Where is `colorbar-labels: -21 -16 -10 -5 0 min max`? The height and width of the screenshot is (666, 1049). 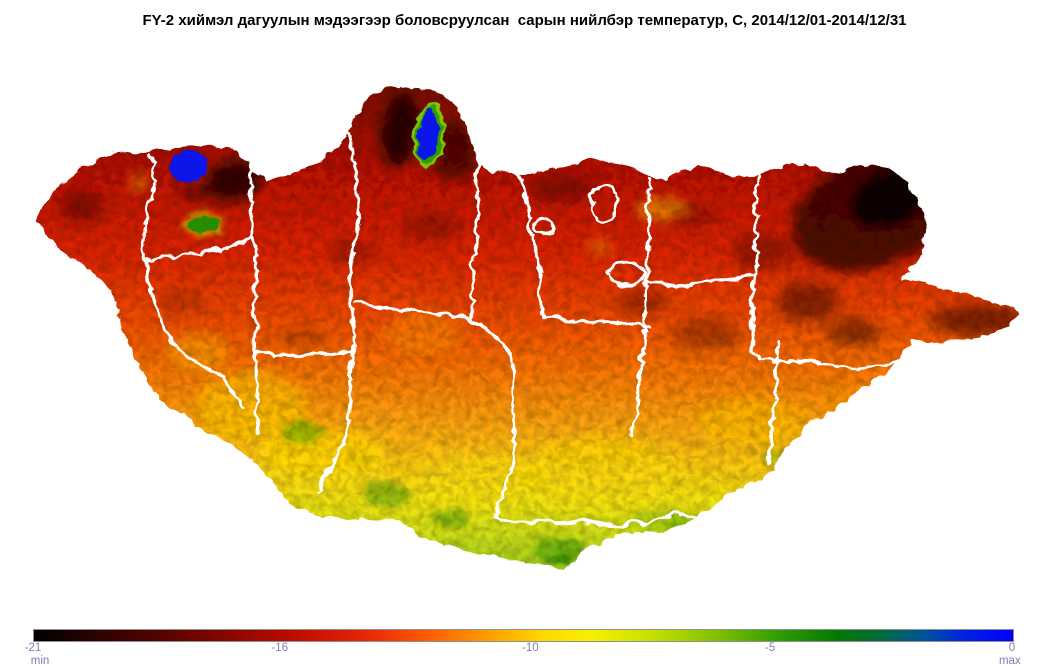 colorbar-labels: -21 -16 -10 -5 0 min max is located at coordinates (523, 647).